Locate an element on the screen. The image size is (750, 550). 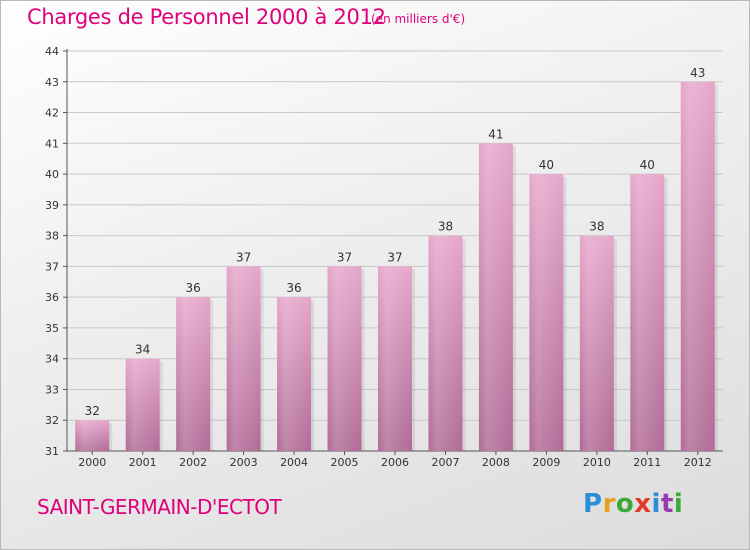
commune-name: SAINT-GERMAIN-D'ECTOT is located at coordinates (159, 507).